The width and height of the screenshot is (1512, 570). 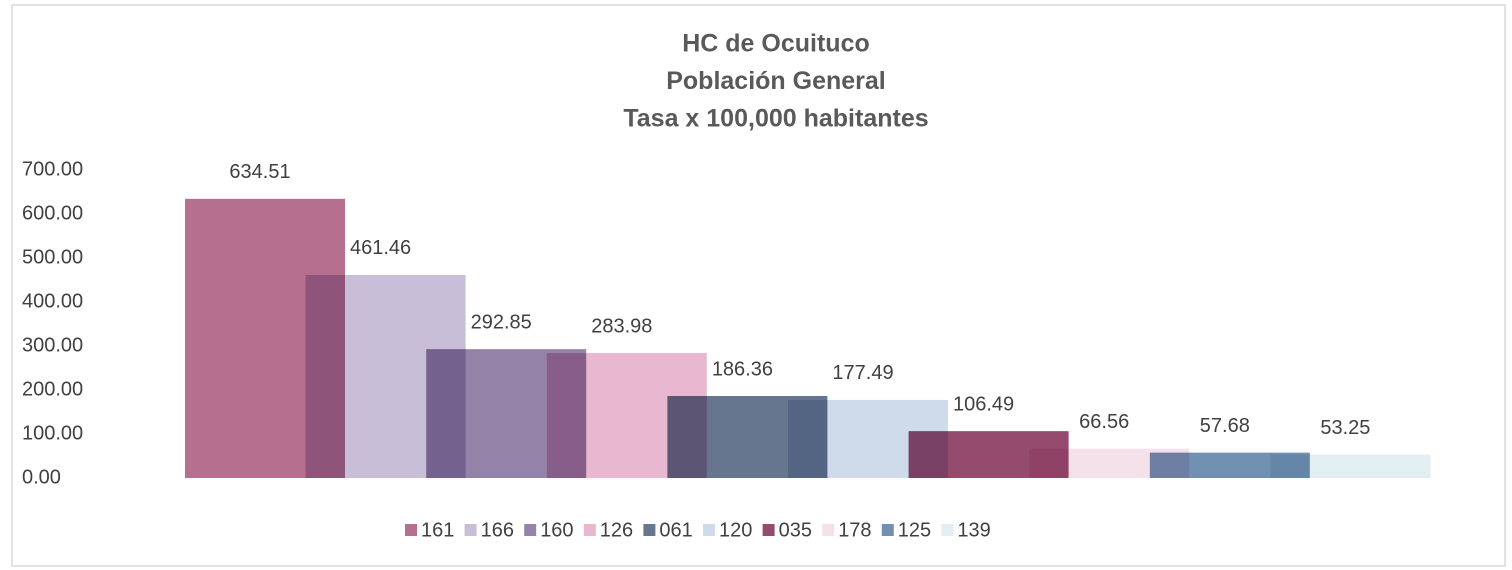 What do you see at coordinates (616, 530) in the screenshot?
I see `legend-label: 126` at bounding box center [616, 530].